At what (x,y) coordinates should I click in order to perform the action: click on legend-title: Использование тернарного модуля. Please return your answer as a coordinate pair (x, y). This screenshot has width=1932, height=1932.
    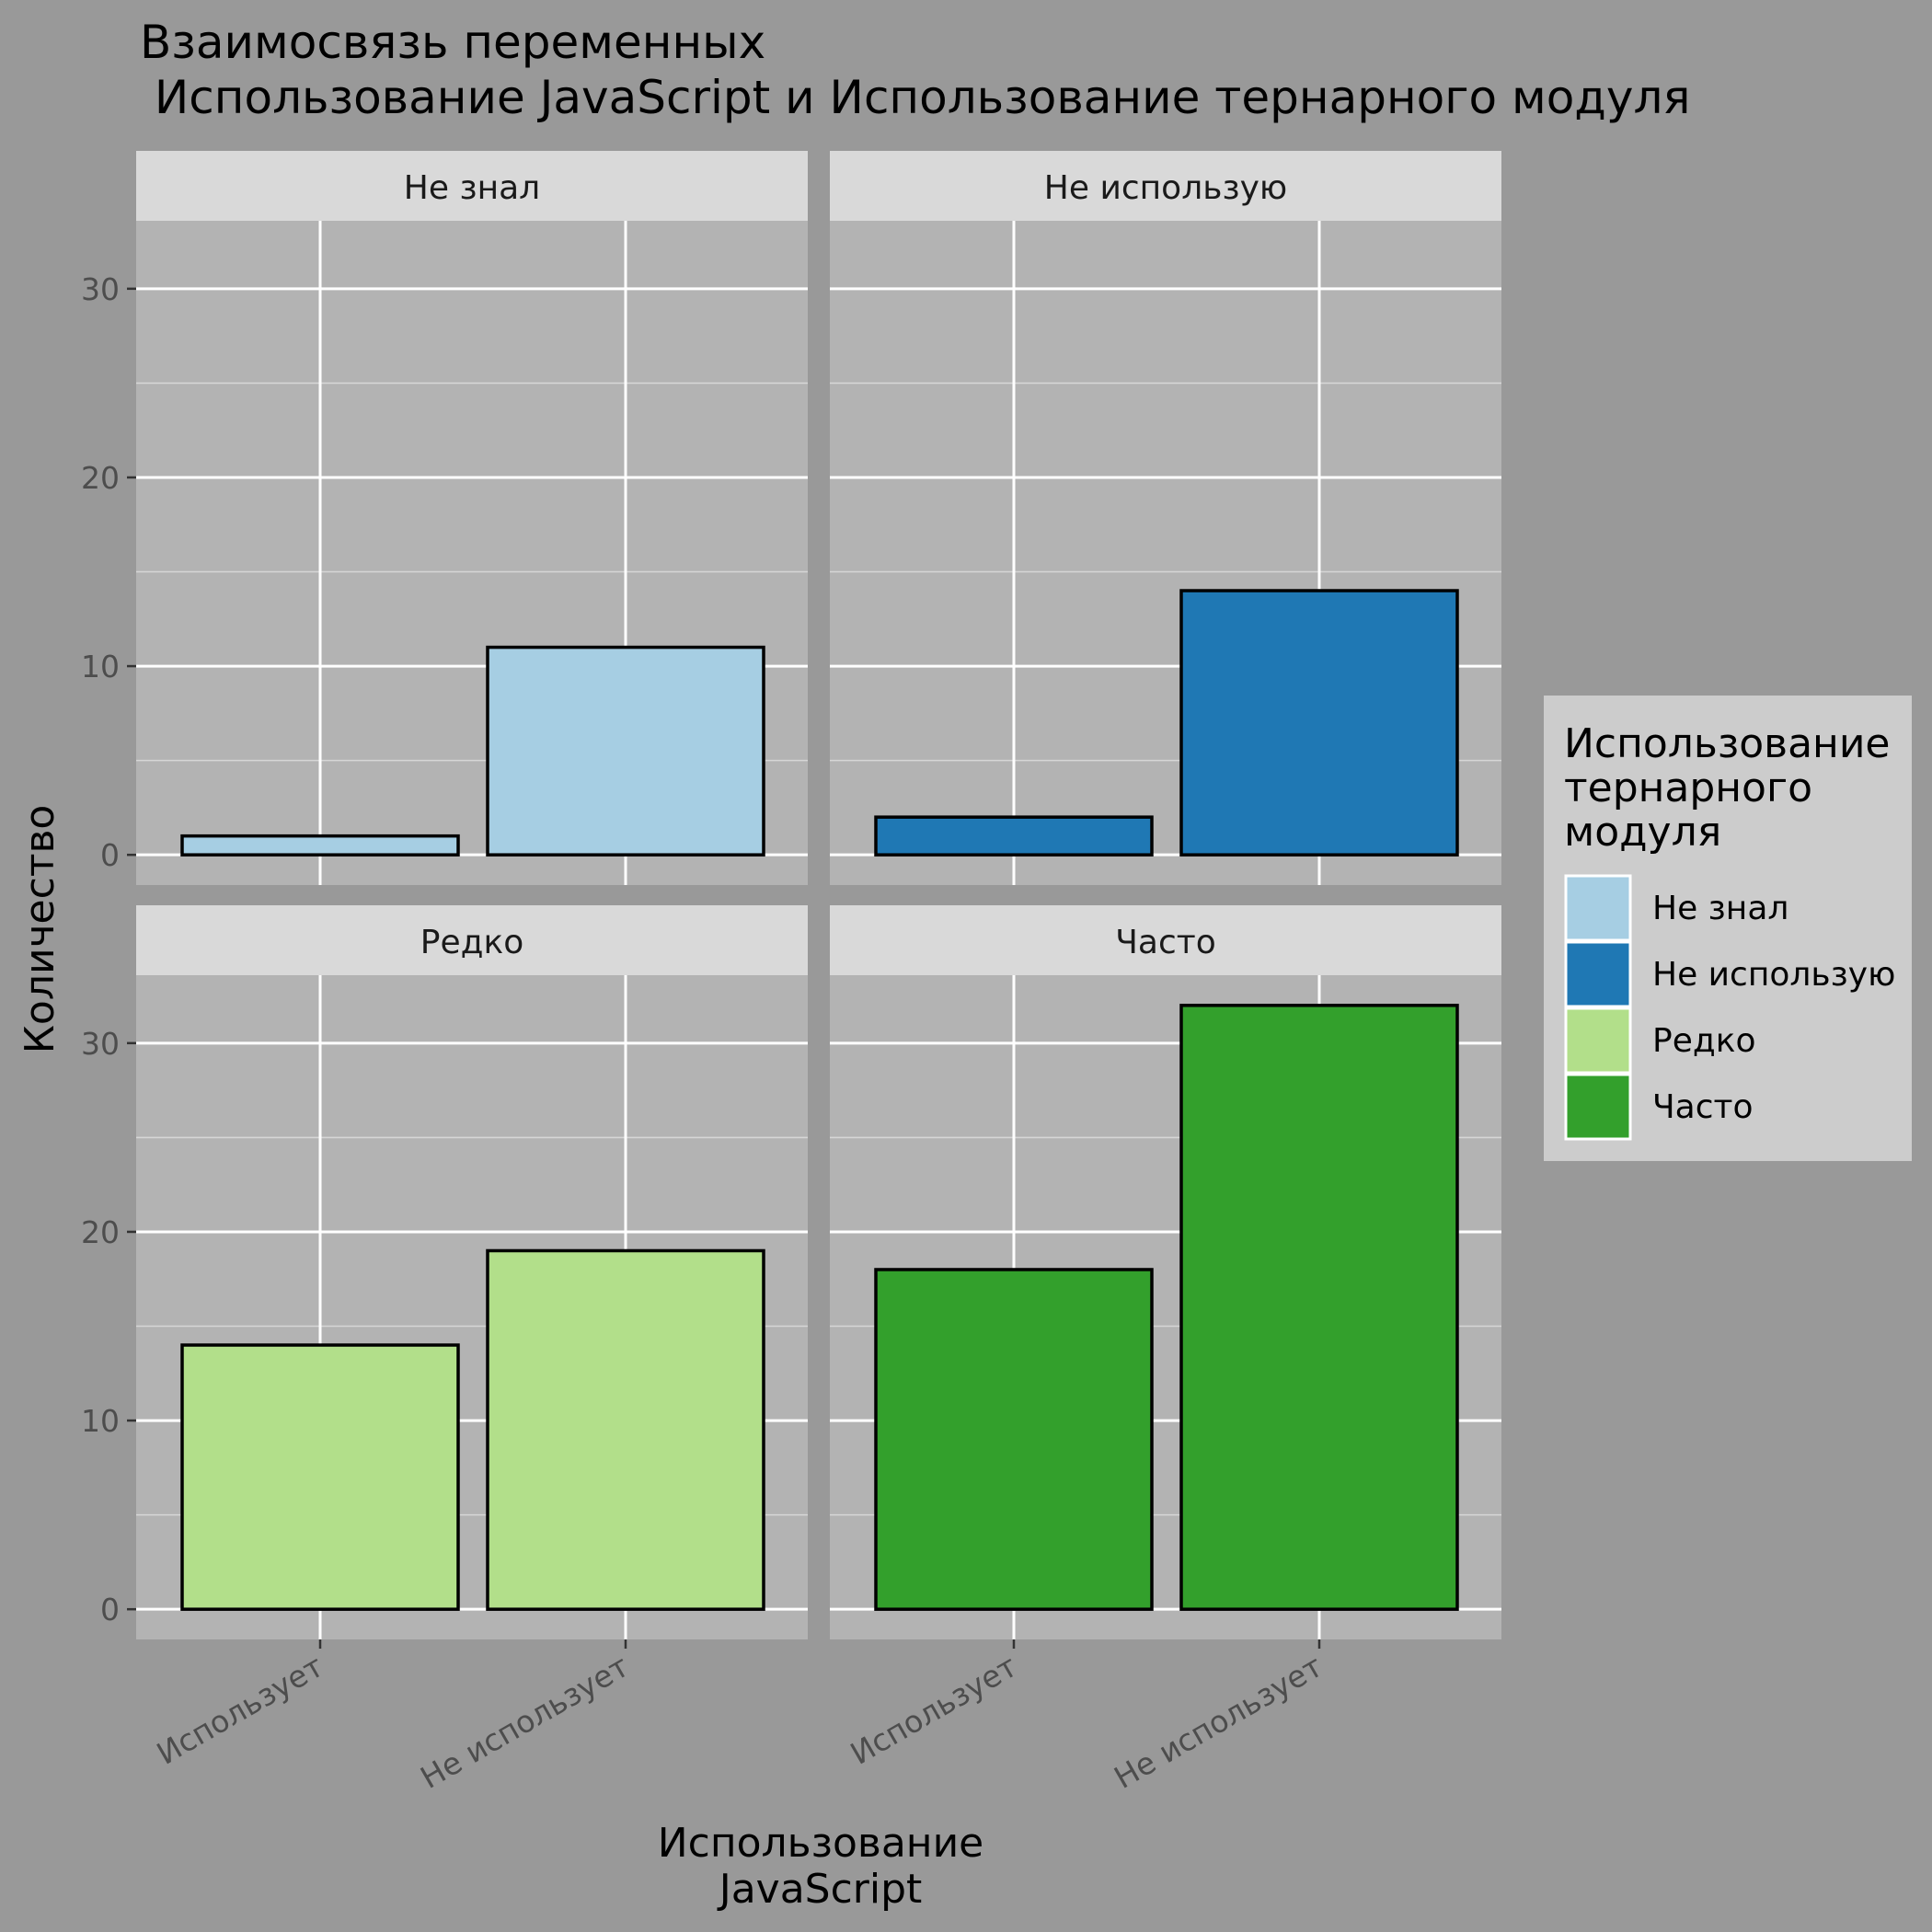
    Looking at the image, I should click on (1727, 788).